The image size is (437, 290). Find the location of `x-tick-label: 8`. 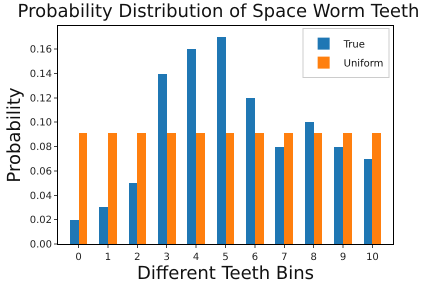

x-tick-label: 8 is located at coordinates (313, 257).